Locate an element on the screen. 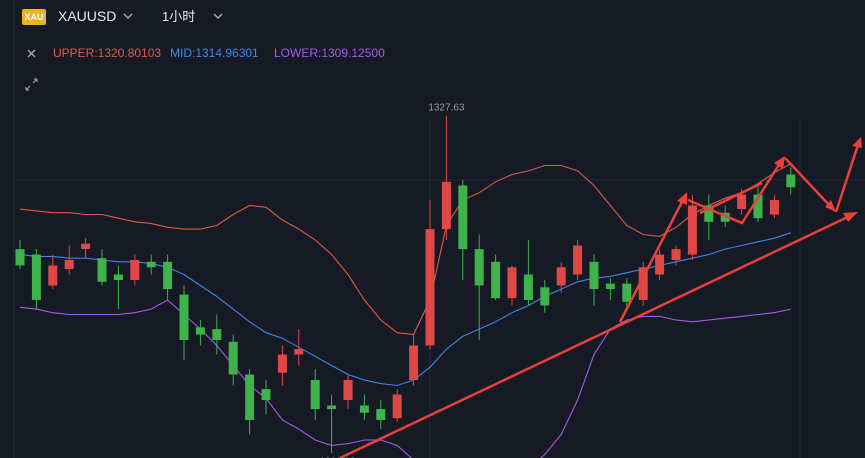 The width and height of the screenshot is (865, 458). legend-entry: MID:1314.96301 is located at coordinates (214, 53).